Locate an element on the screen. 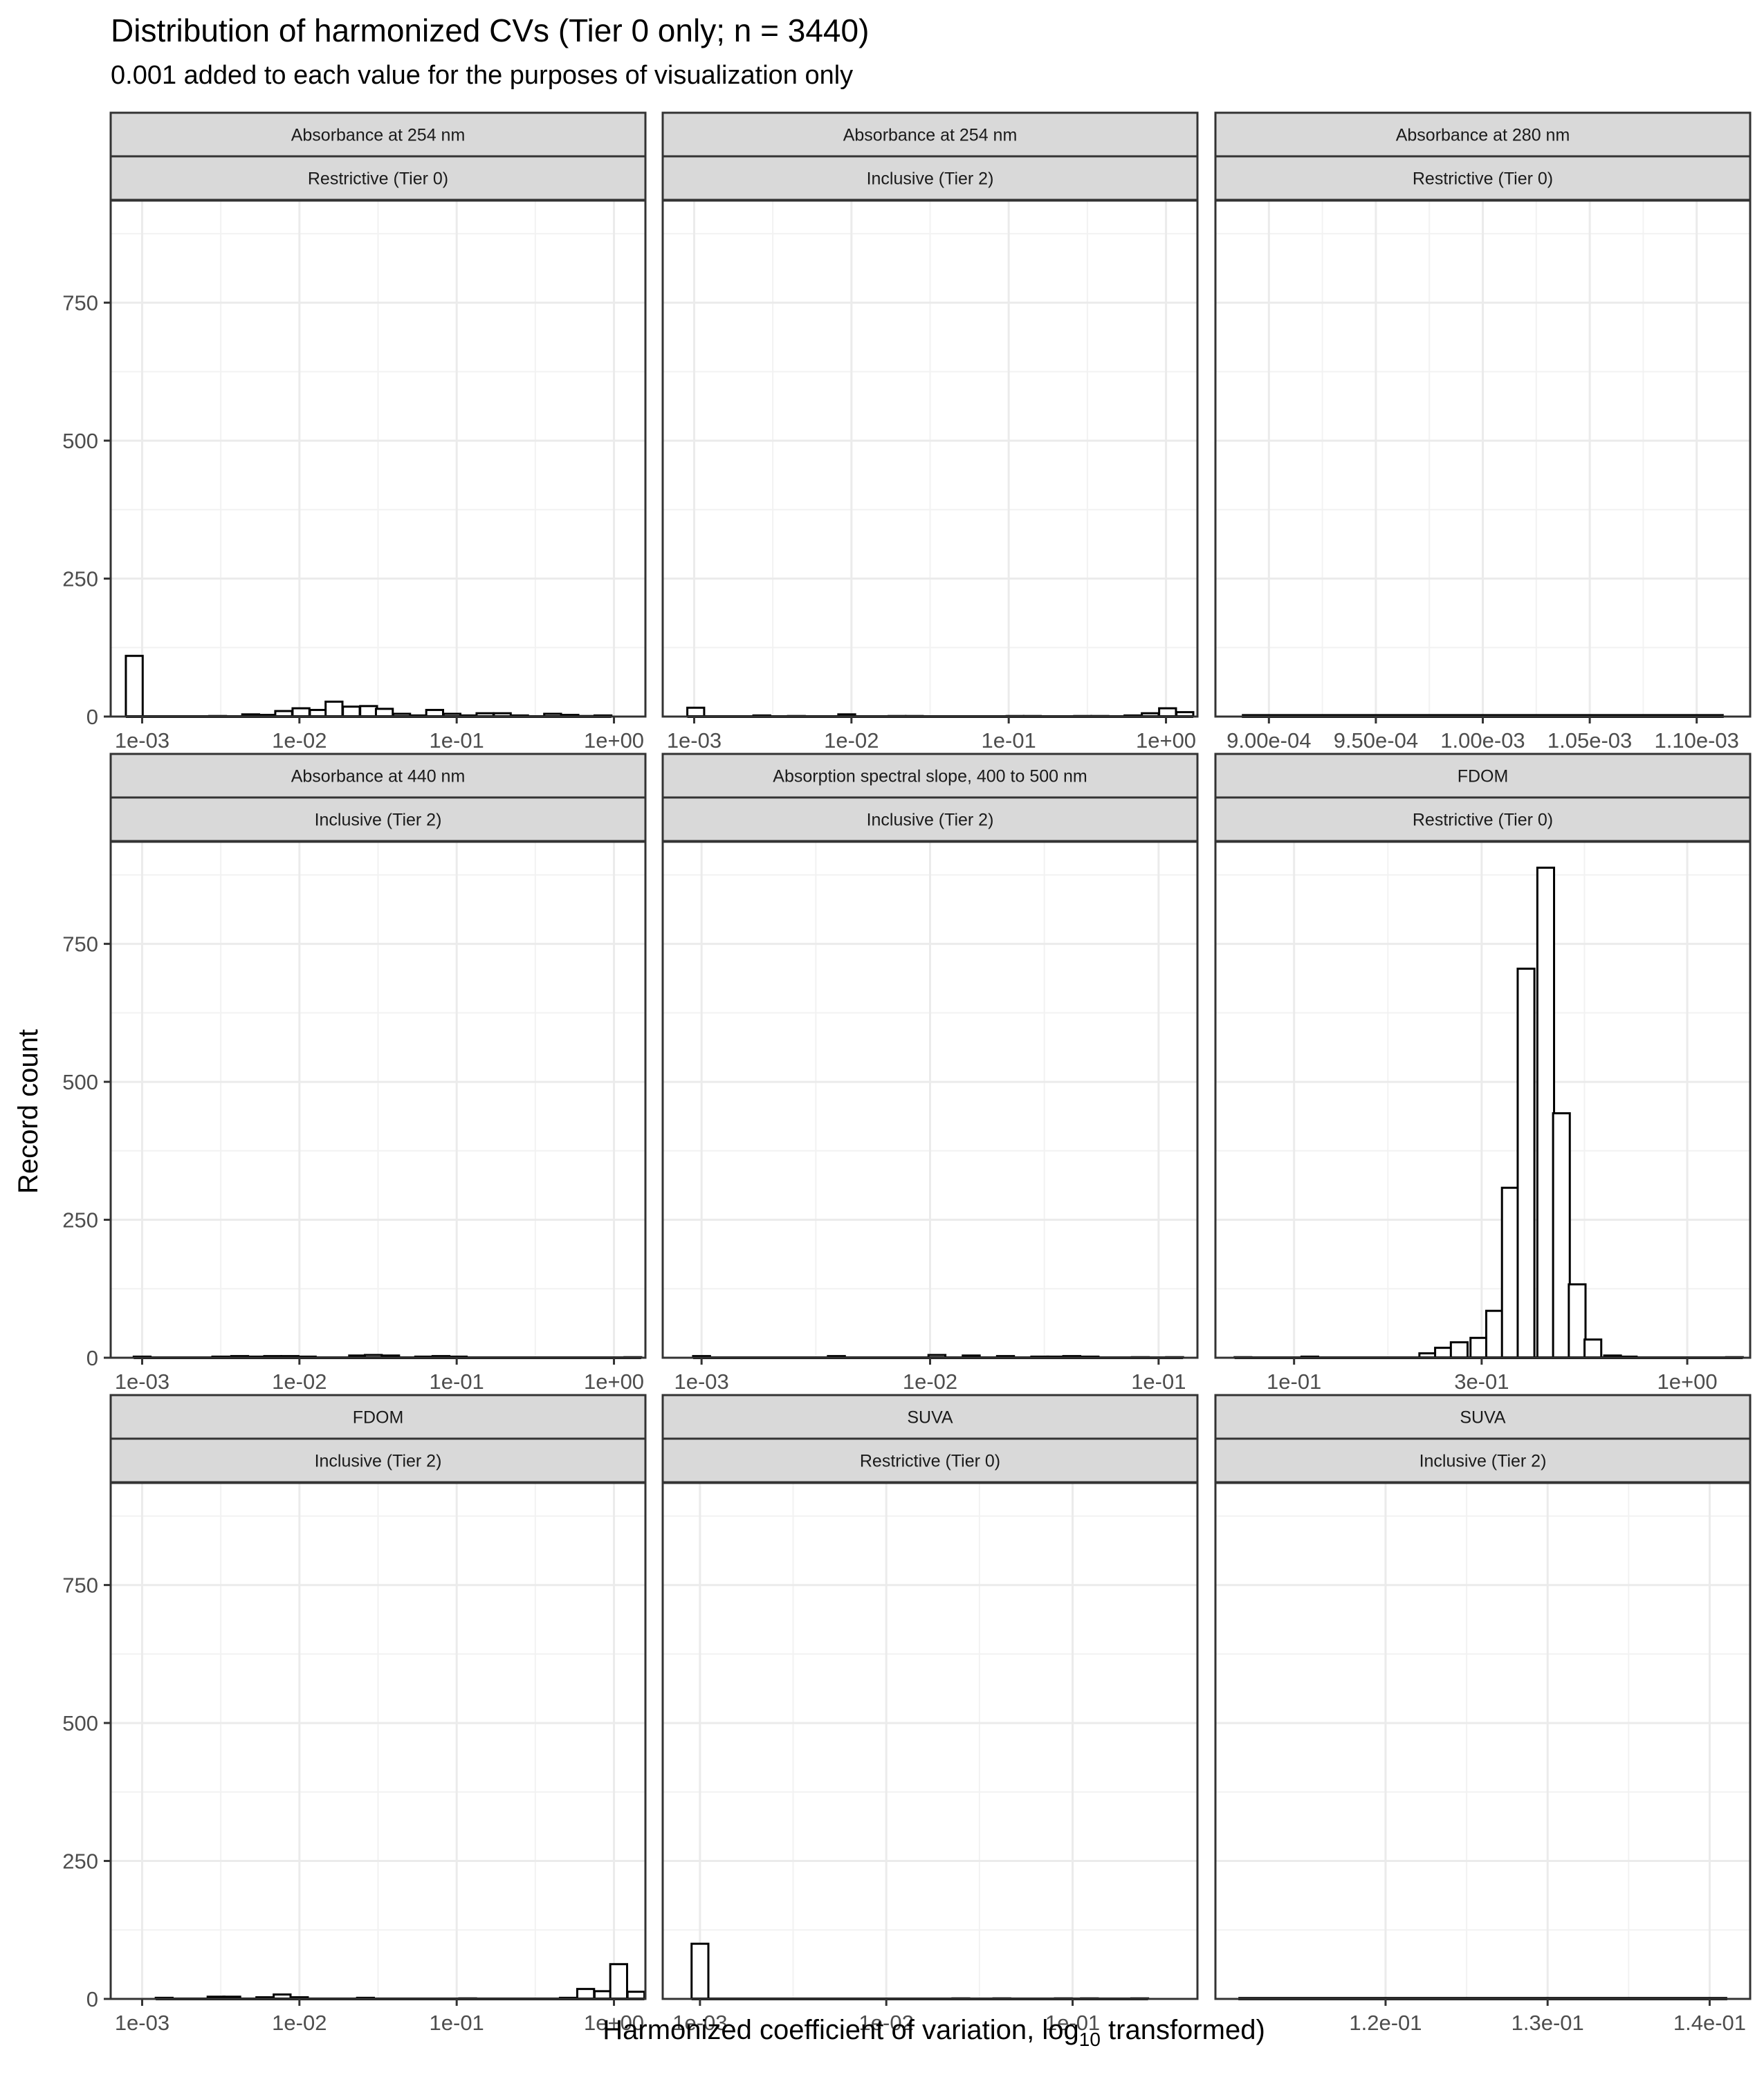  x-tick-label: 9.00e-04 is located at coordinates (1268, 740).